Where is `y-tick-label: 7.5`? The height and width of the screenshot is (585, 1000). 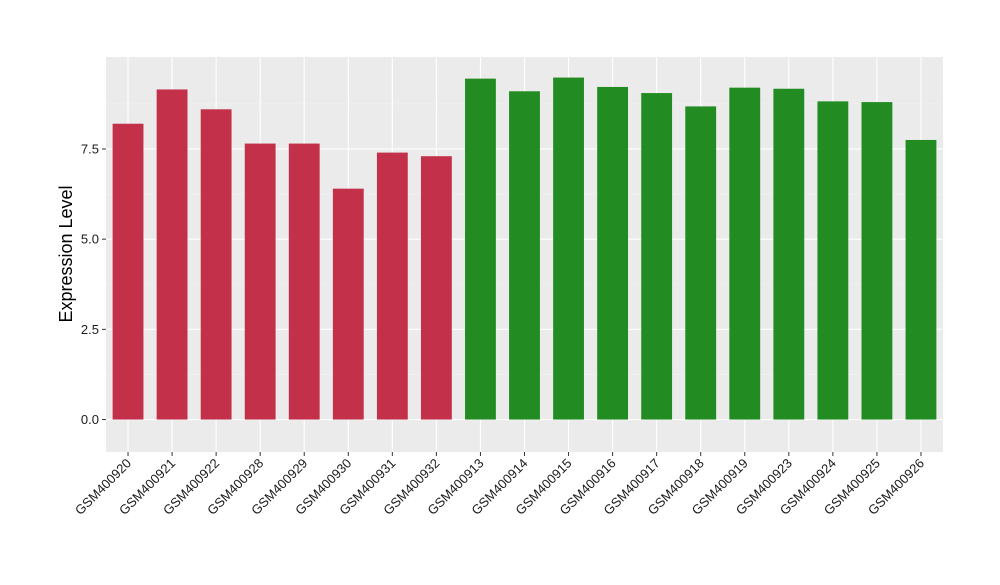 y-tick-label: 7.5 is located at coordinates (90, 148).